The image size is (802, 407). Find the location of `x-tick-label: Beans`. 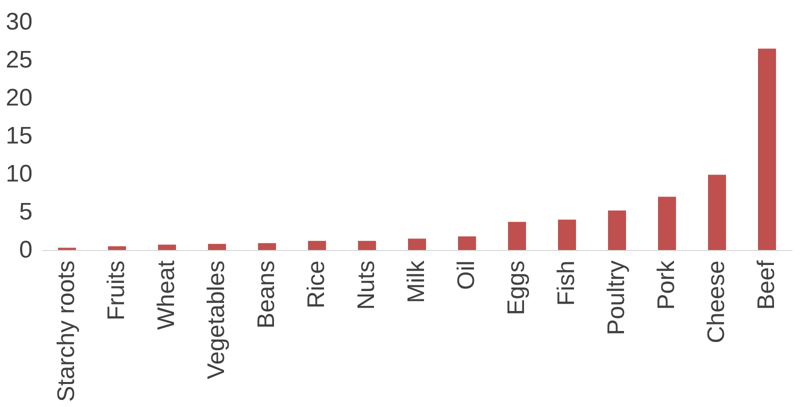

x-tick-label: Beans is located at coordinates (266, 294).